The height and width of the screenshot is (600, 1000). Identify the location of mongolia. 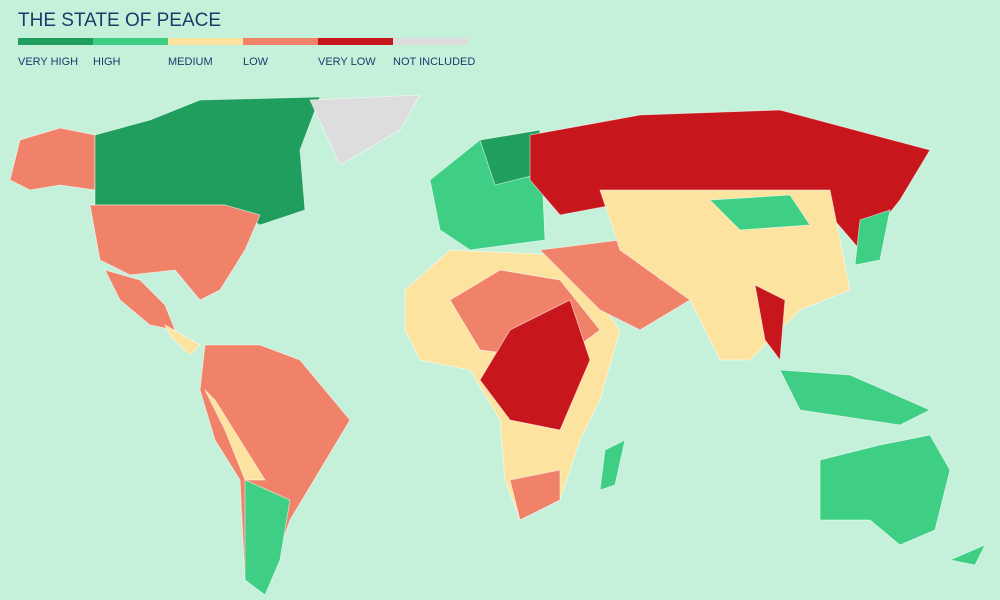
(760, 212).